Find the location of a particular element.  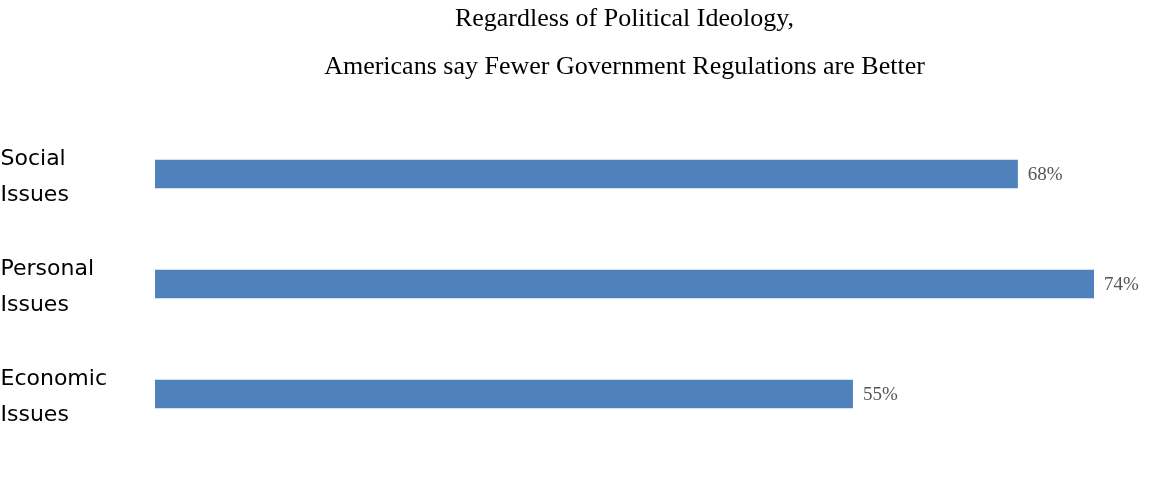

y-tick-label: Personal Issues is located at coordinates (47, 285).